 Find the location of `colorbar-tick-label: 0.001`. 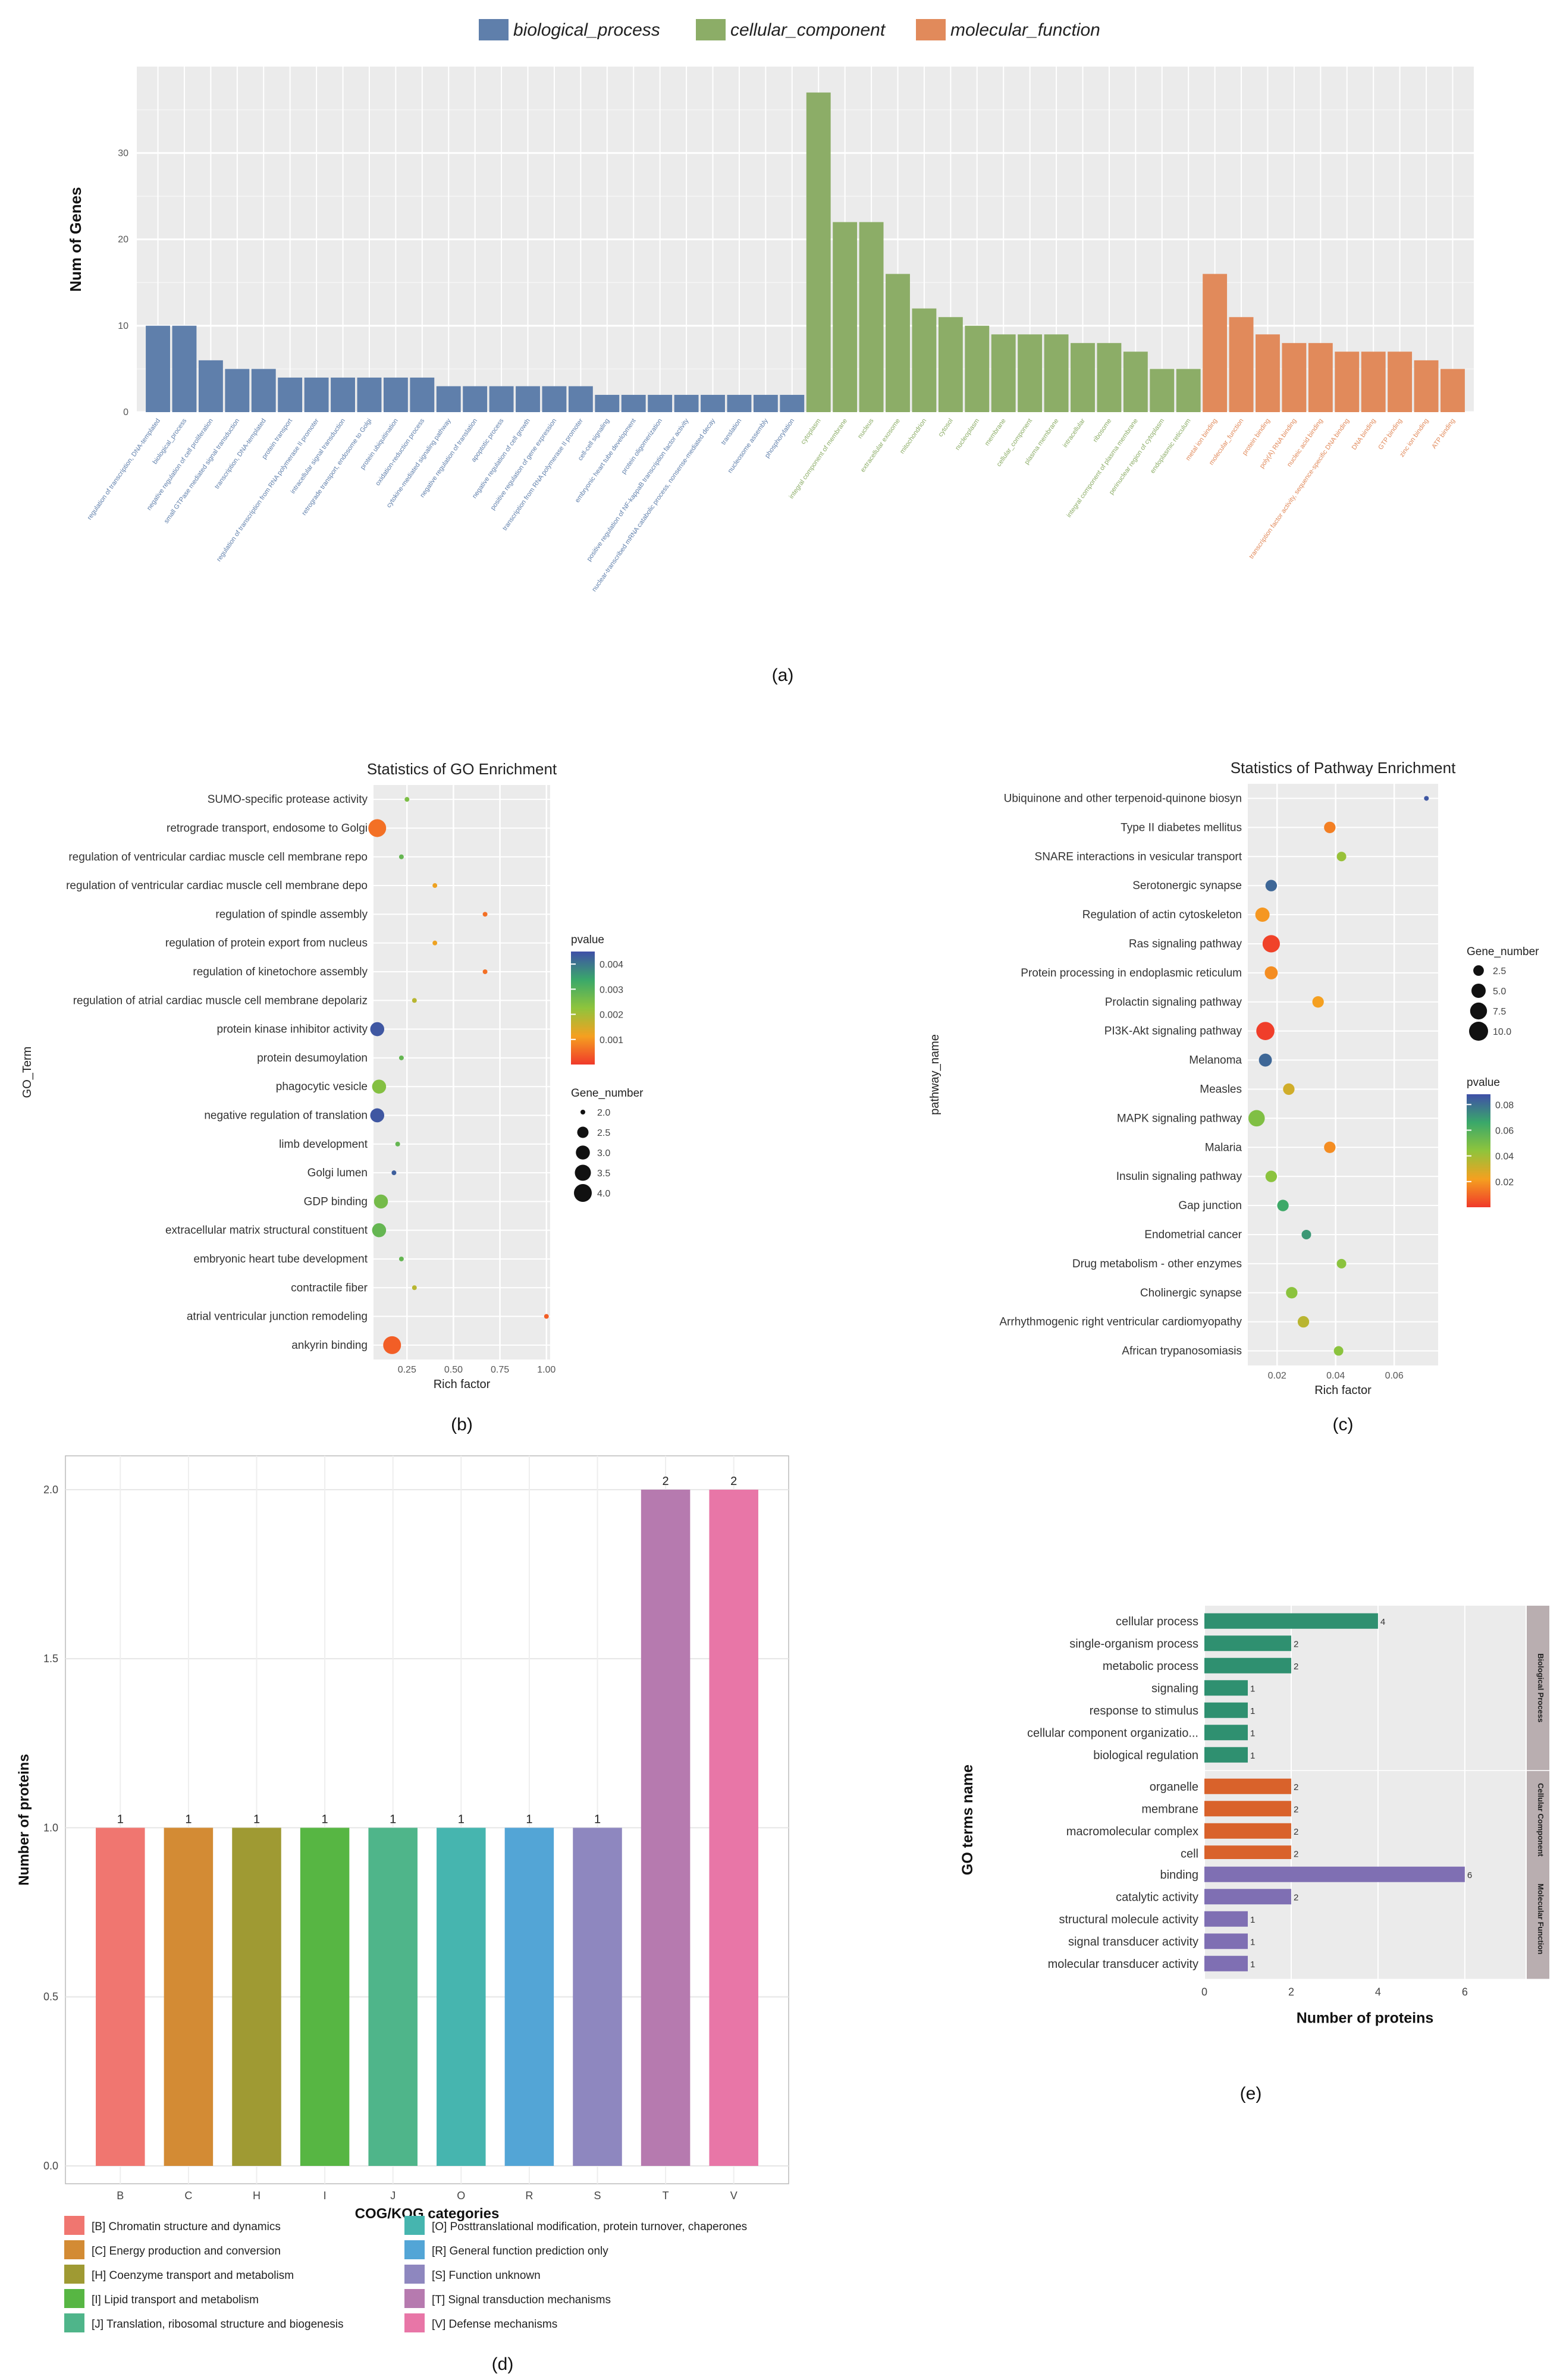

colorbar-tick-label: 0.001 is located at coordinates (611, 1040).